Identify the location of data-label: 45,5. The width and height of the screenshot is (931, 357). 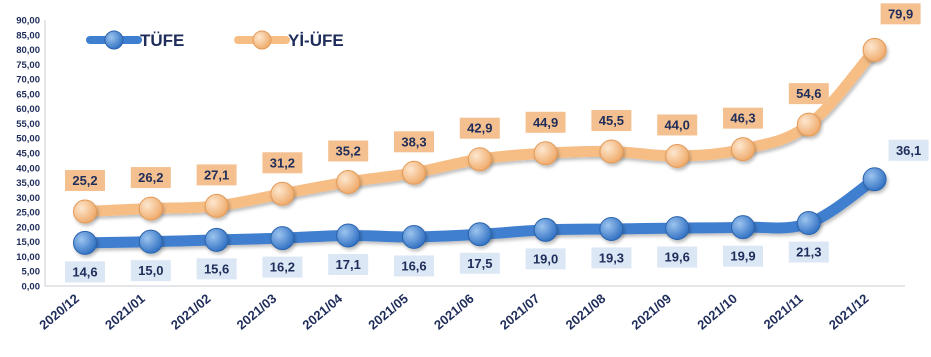
(611, 120).